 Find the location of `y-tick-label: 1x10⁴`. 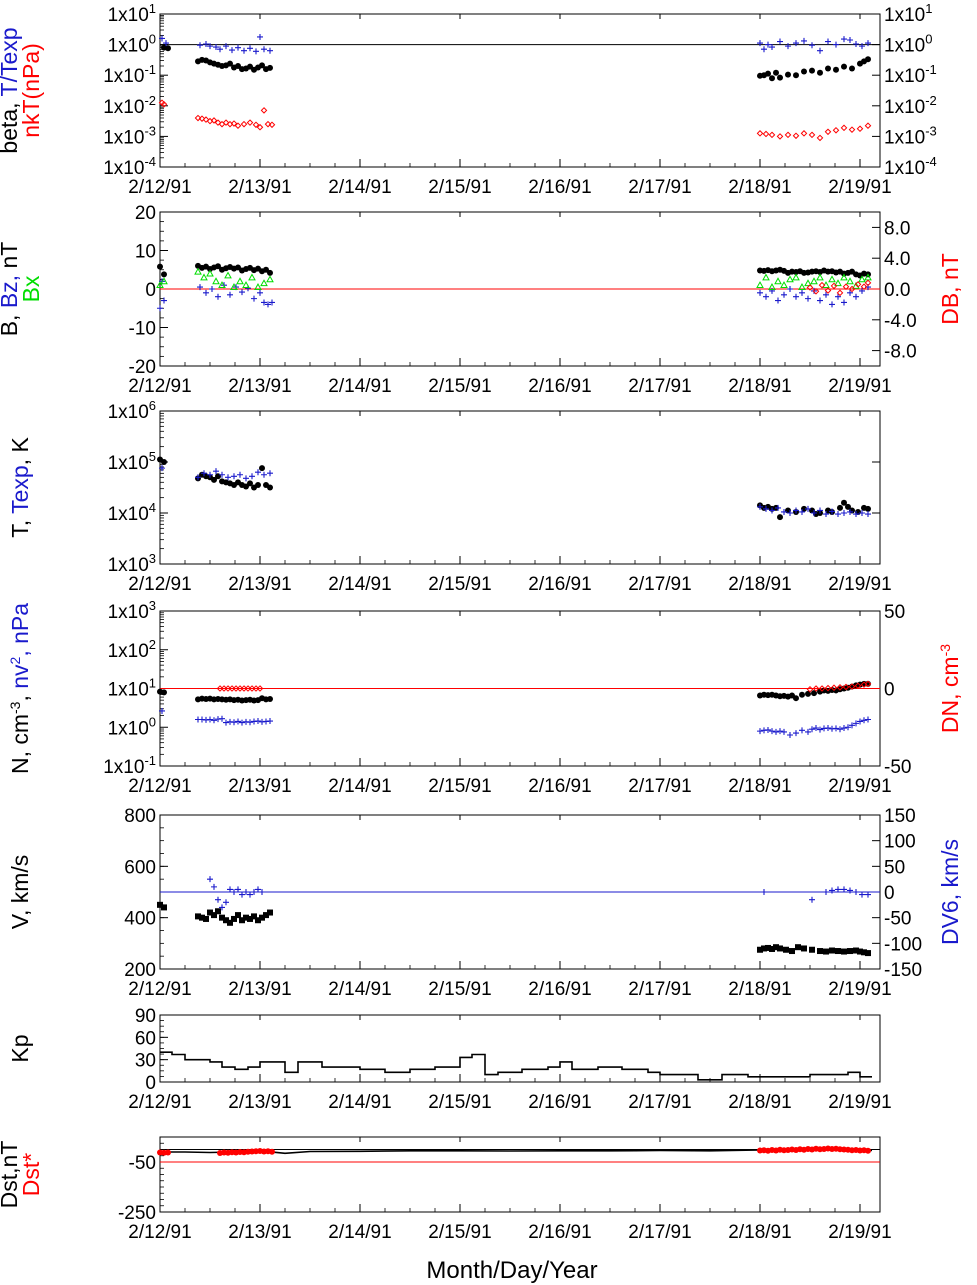

y-tick-label: 1x10⁴ is located at coordinates (132, 512).